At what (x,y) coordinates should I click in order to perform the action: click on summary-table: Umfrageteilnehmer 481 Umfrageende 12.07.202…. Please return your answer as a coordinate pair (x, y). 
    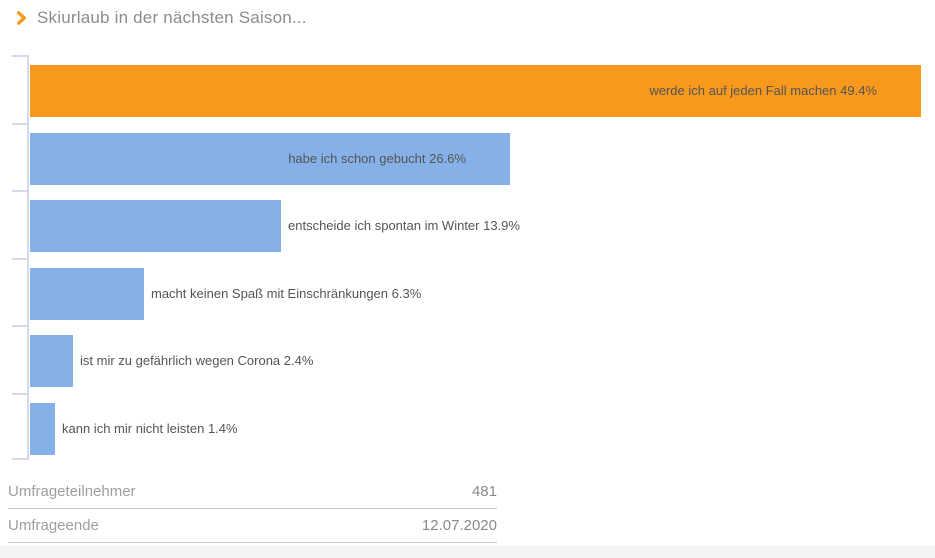
    Looking at the image, I should click on (252, 509).